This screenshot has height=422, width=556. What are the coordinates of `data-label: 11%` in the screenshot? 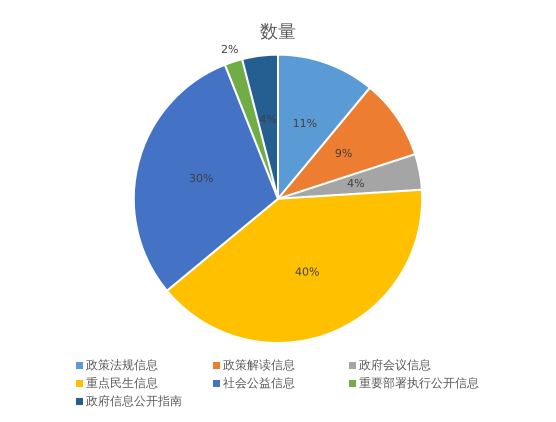 It's located at (305, 123).